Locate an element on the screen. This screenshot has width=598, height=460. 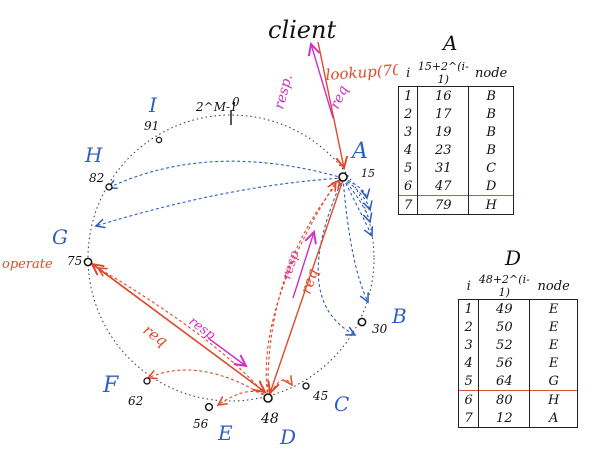
table-row: 3 52 E is located at coordinates (517, 345).